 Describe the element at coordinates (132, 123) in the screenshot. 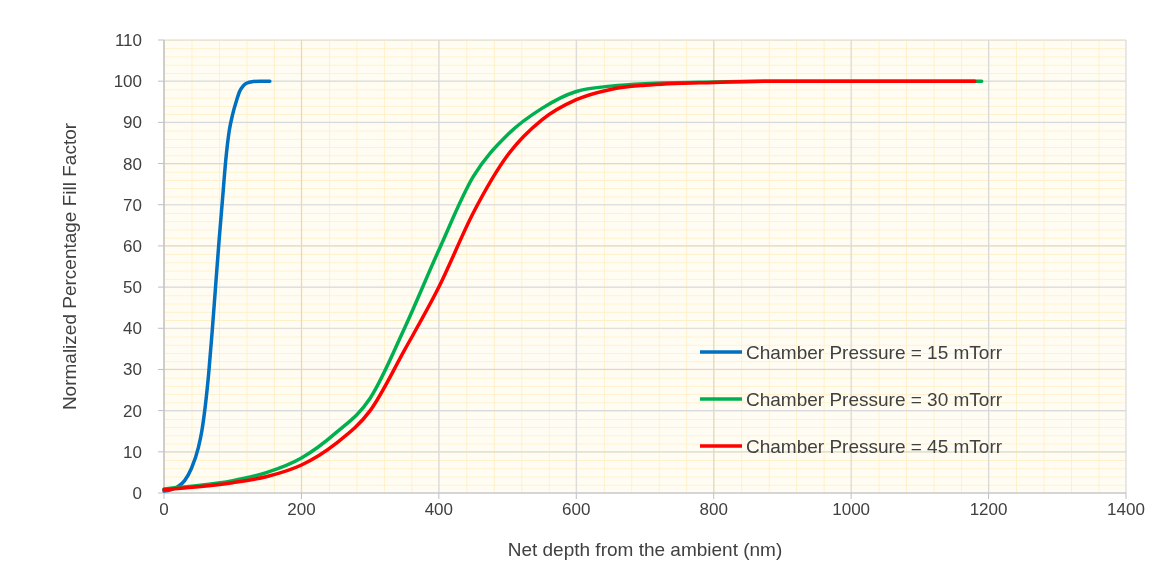

I see `y-tick-label: 90` at that location.